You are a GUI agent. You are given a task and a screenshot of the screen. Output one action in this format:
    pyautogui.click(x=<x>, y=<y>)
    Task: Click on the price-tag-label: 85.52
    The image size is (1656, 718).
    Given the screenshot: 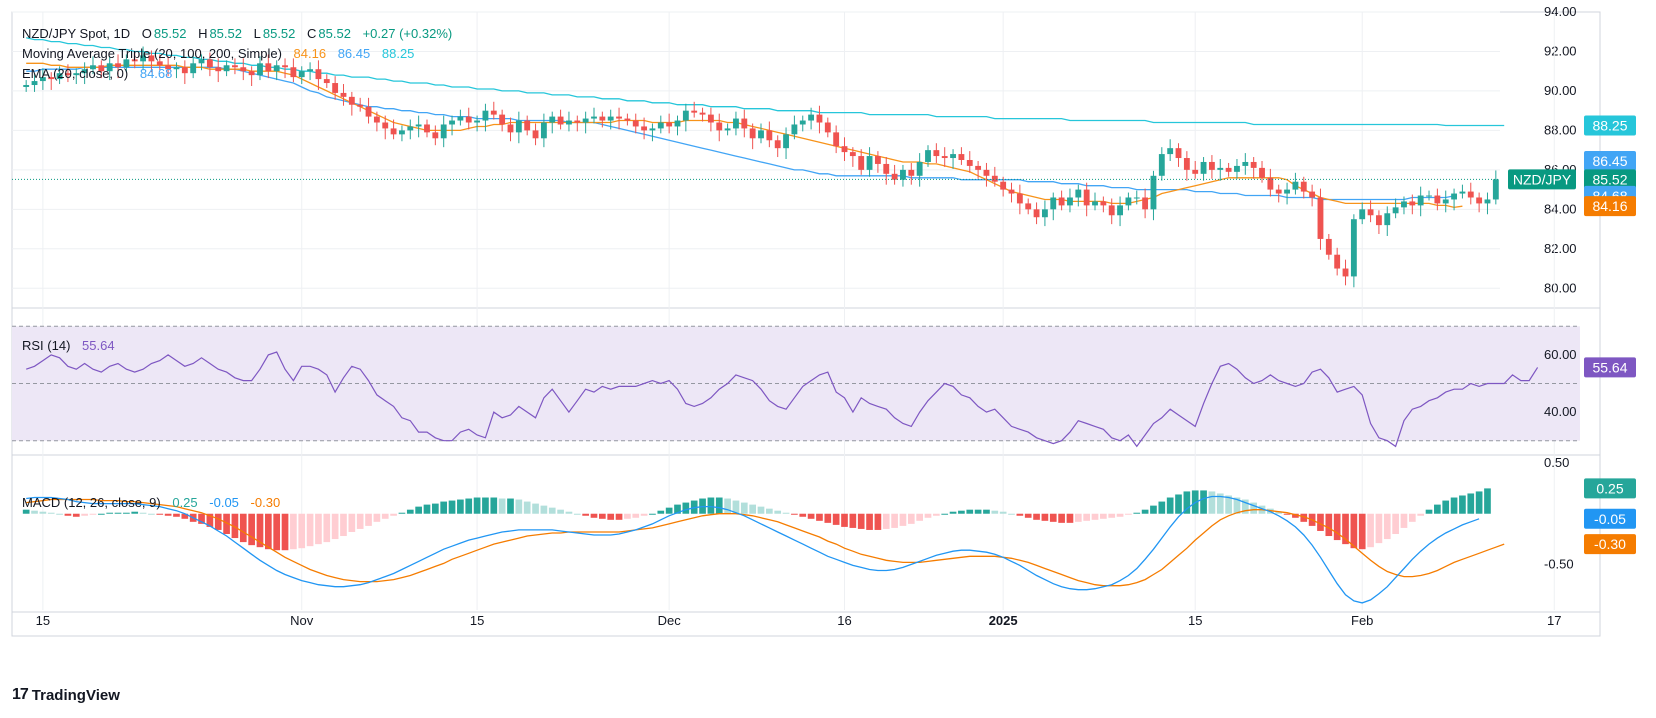 What is the action you would take?
    pyautogui.click(x=1609, y=179)
    